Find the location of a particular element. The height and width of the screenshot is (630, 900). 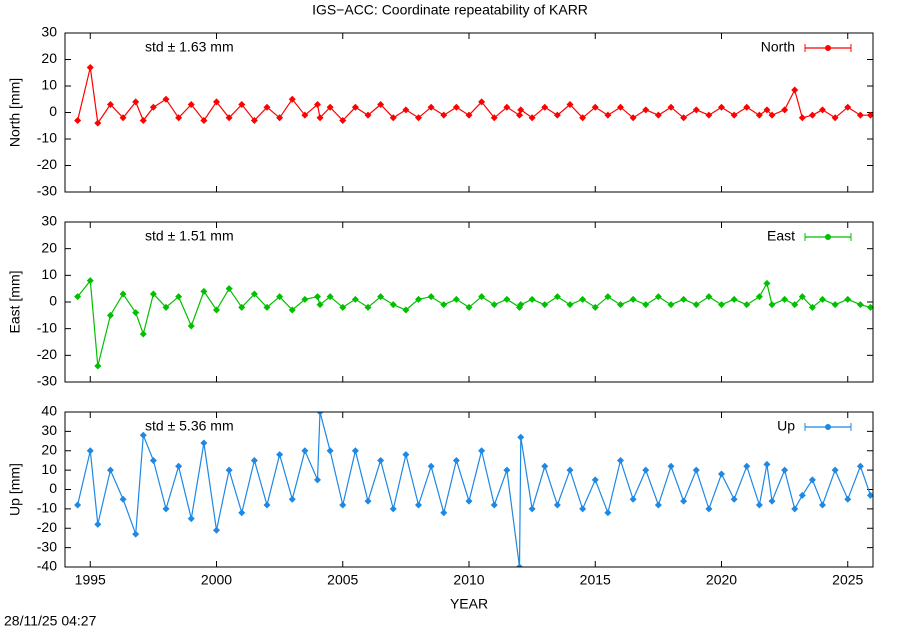

plot is located at coordinates (473, 323).